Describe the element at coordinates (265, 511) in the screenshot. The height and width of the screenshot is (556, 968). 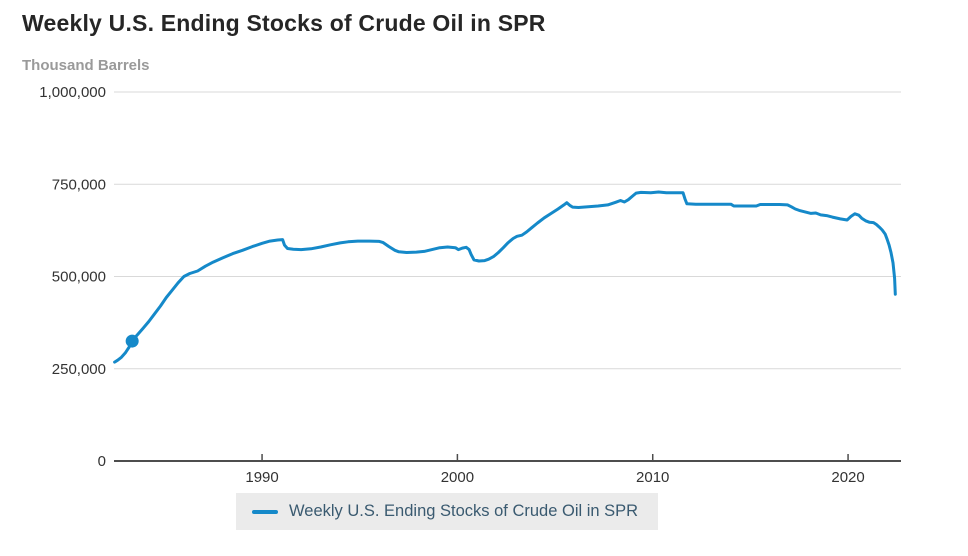
I see `legend-line-swatch` at that location.